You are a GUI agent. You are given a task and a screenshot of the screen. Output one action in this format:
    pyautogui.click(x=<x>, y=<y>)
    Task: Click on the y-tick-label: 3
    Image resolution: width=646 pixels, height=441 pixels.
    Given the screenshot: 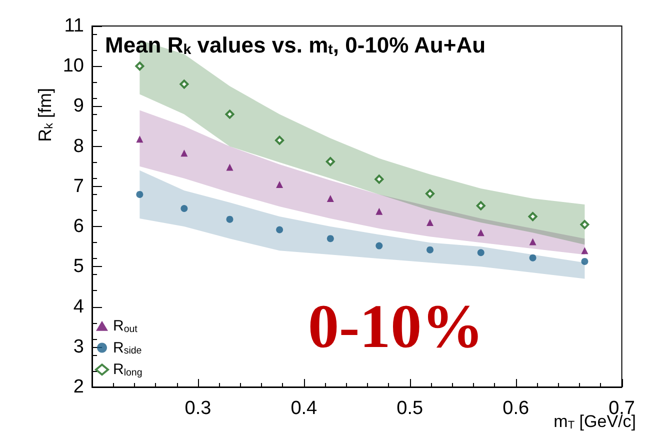 What is the action you would take?
    pyautogui.click(x=78, y=347)
    